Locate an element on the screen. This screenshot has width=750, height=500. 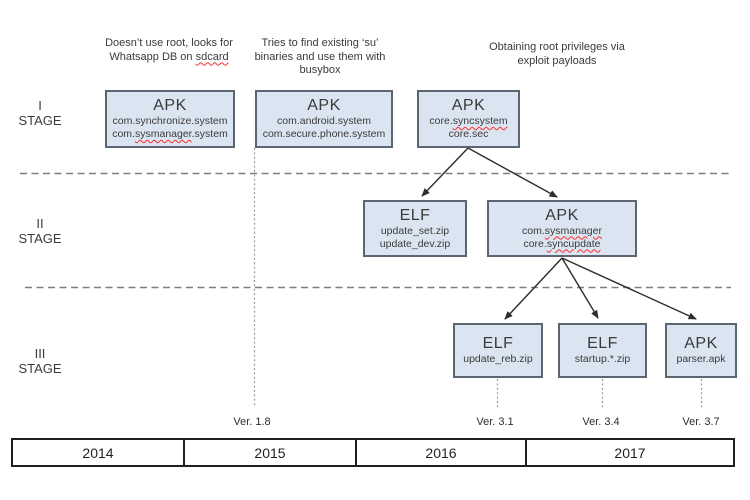
version-label-3-7: Ver. 3.7 is located at coordinates (701, 422).